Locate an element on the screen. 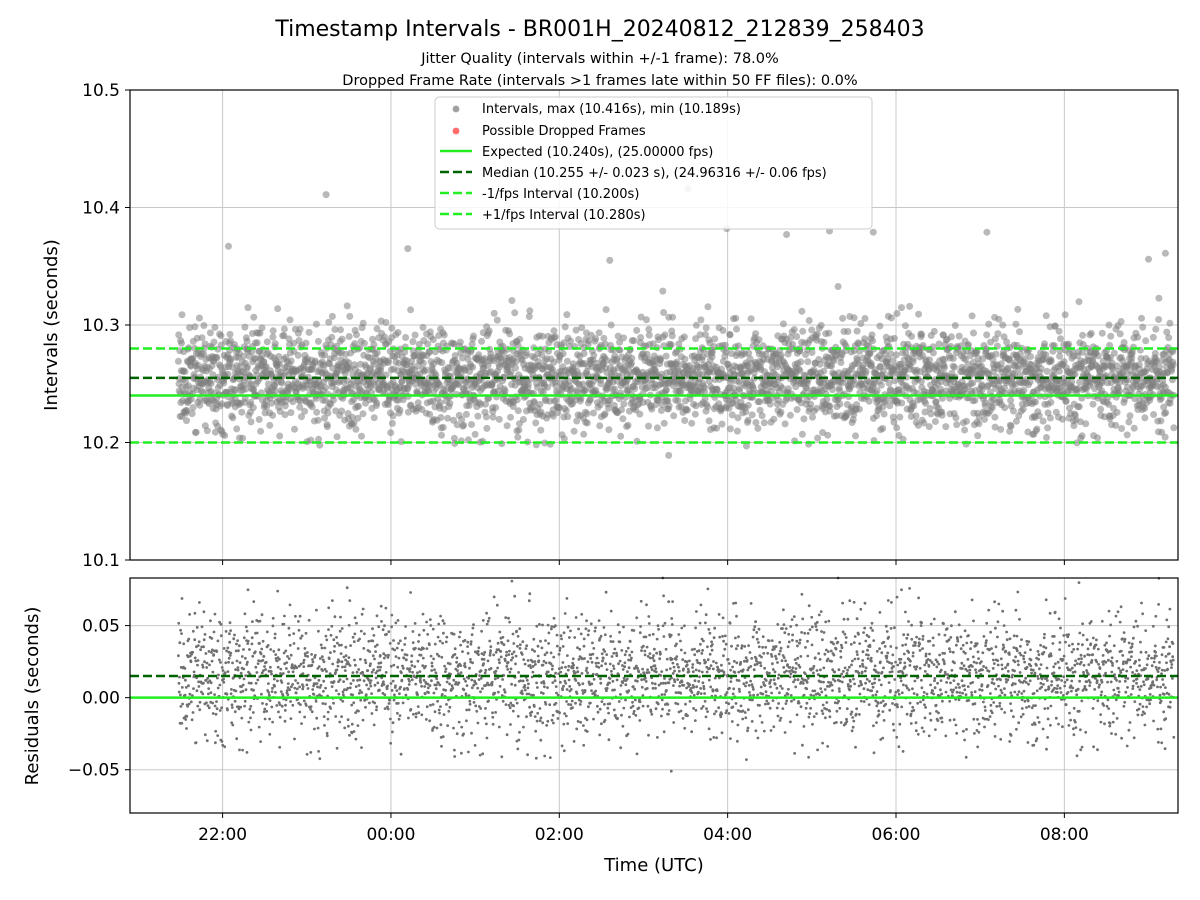 The image size is (1200, 900). intervals-y-axis-label: Intervals (seconds) is located at coordinates (51, 325).